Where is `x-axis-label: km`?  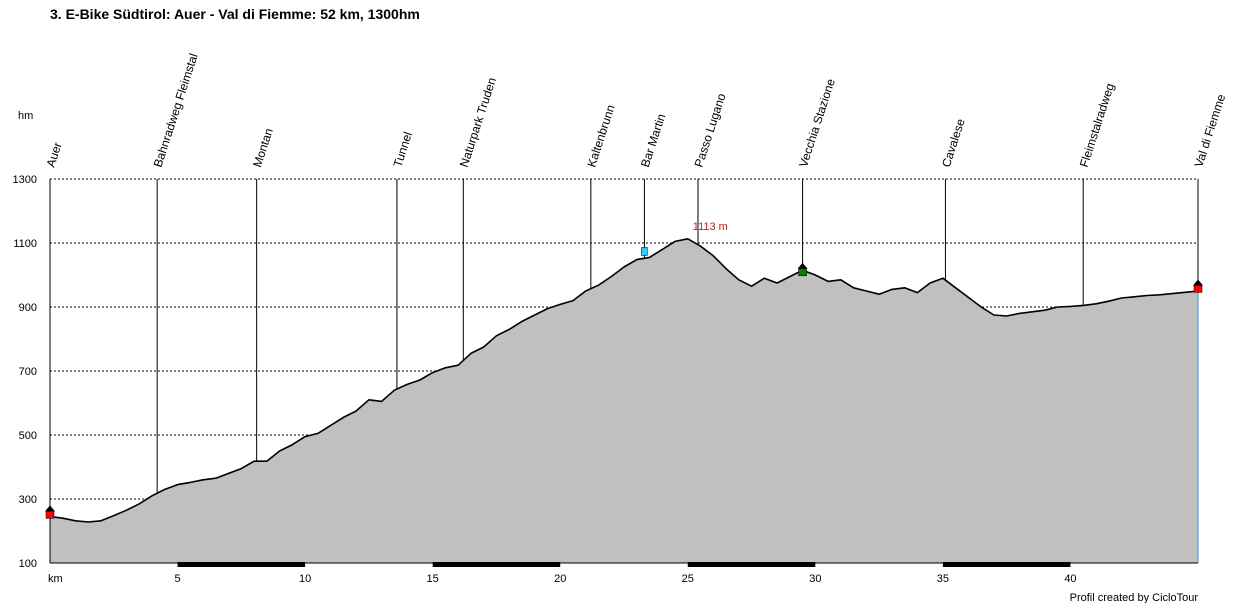
x-axis-label: km is located at coordinates (55, 579).